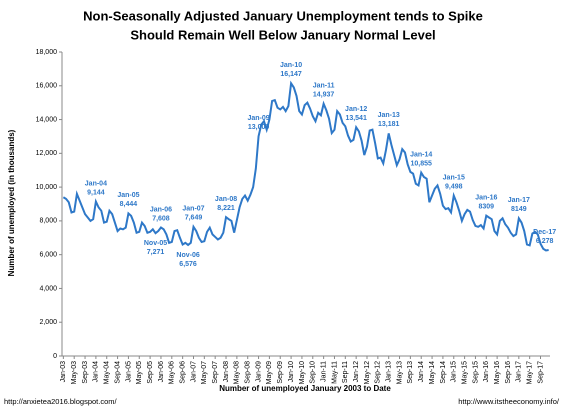 The image size is (563, 409). I want to click on y-tick-label: 12,000, so click(47, 153).